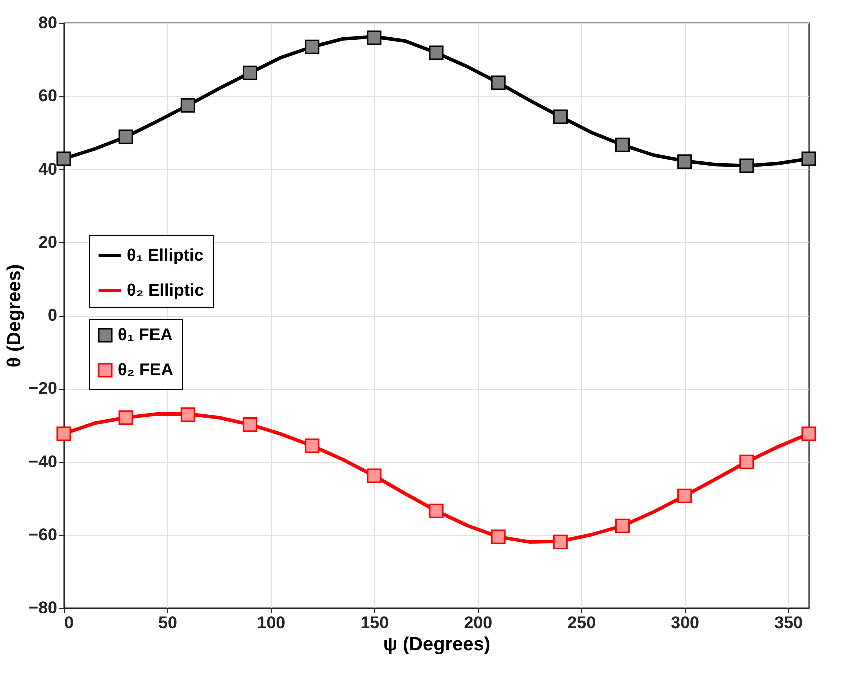 Image resolution: width=847 pixels, height=685 pixels. What do you see at coordinates (437, 645) in the screenshot?
I see `x-axis-title: ψ (Degrees)` at bounding box center [437, 645].